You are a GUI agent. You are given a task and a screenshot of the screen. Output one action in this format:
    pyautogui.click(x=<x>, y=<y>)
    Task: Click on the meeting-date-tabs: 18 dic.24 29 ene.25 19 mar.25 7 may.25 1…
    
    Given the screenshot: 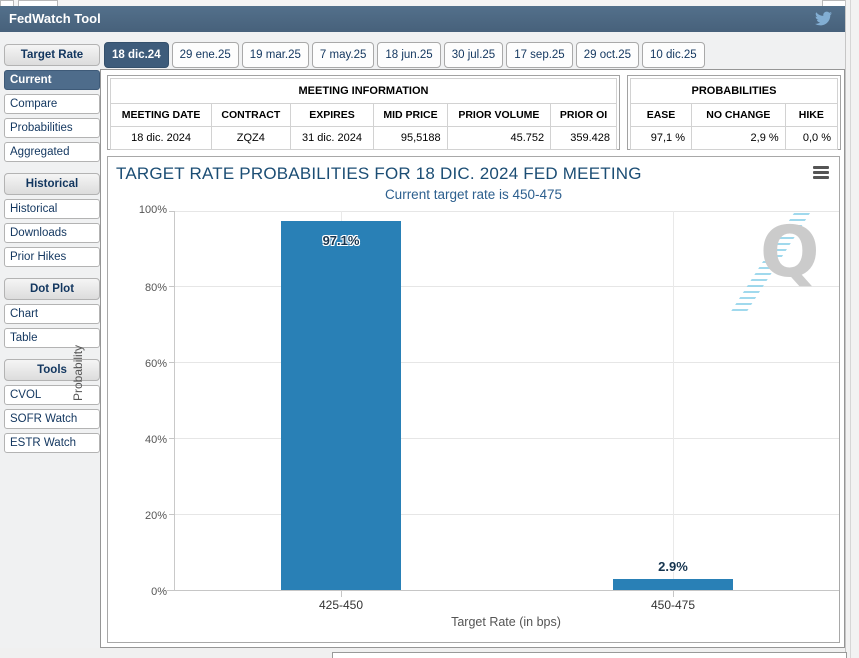 What is the action you would take?
    pyautogui.click(x=404, y=55)
    